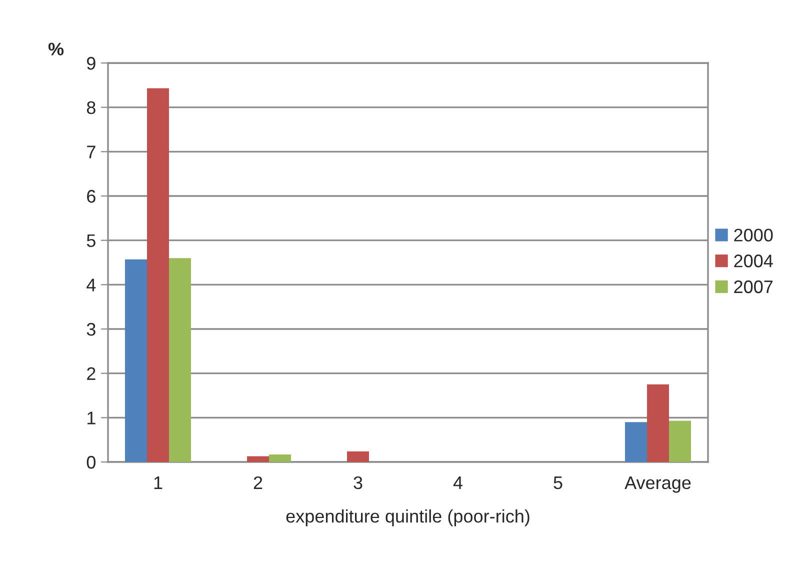 This screenshot has height=569, width=793. What do you see at coordinates (753, 287) in the screenshot?
I see `legend-label: 2007` at bounding box center [753, 287].